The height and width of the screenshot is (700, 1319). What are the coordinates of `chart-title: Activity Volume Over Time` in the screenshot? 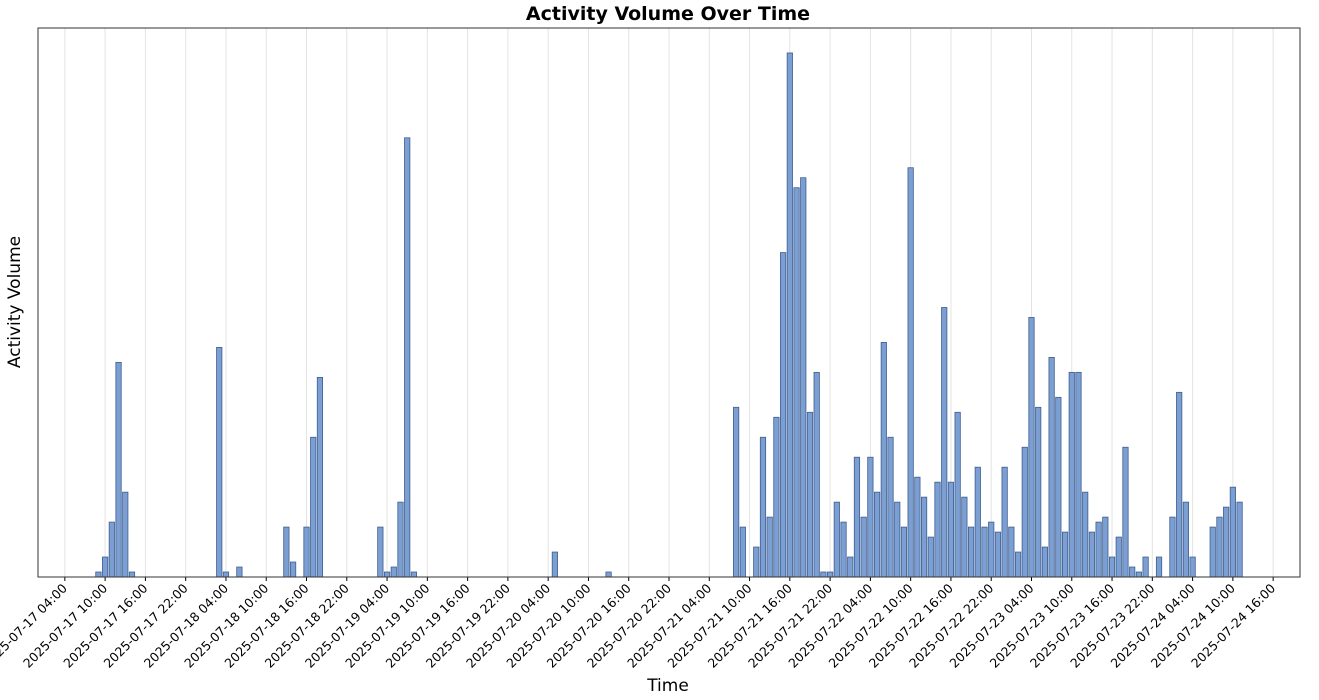 It's located at (668, 14).